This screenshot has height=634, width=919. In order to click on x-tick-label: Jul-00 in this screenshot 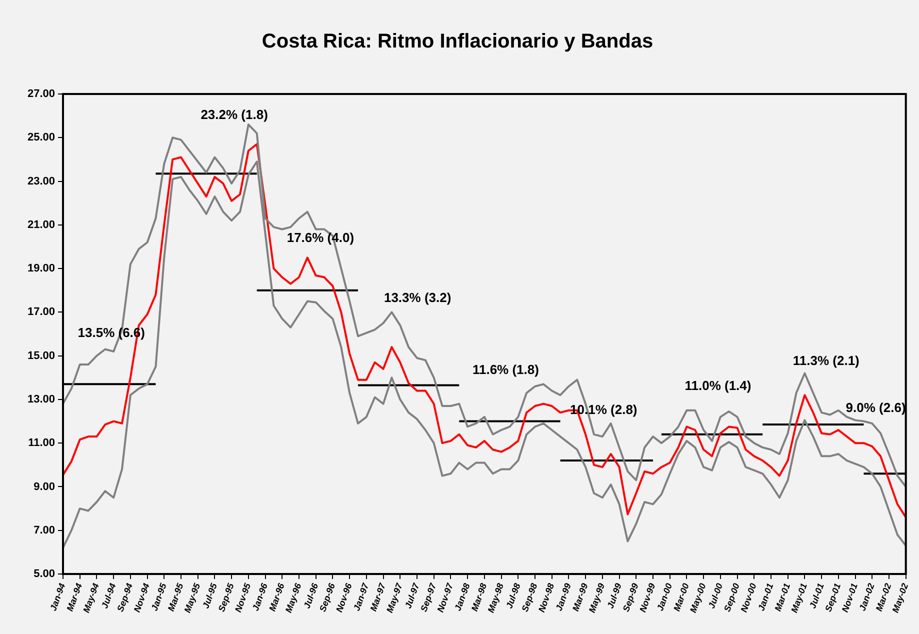, I will do `click(715, 596)`.